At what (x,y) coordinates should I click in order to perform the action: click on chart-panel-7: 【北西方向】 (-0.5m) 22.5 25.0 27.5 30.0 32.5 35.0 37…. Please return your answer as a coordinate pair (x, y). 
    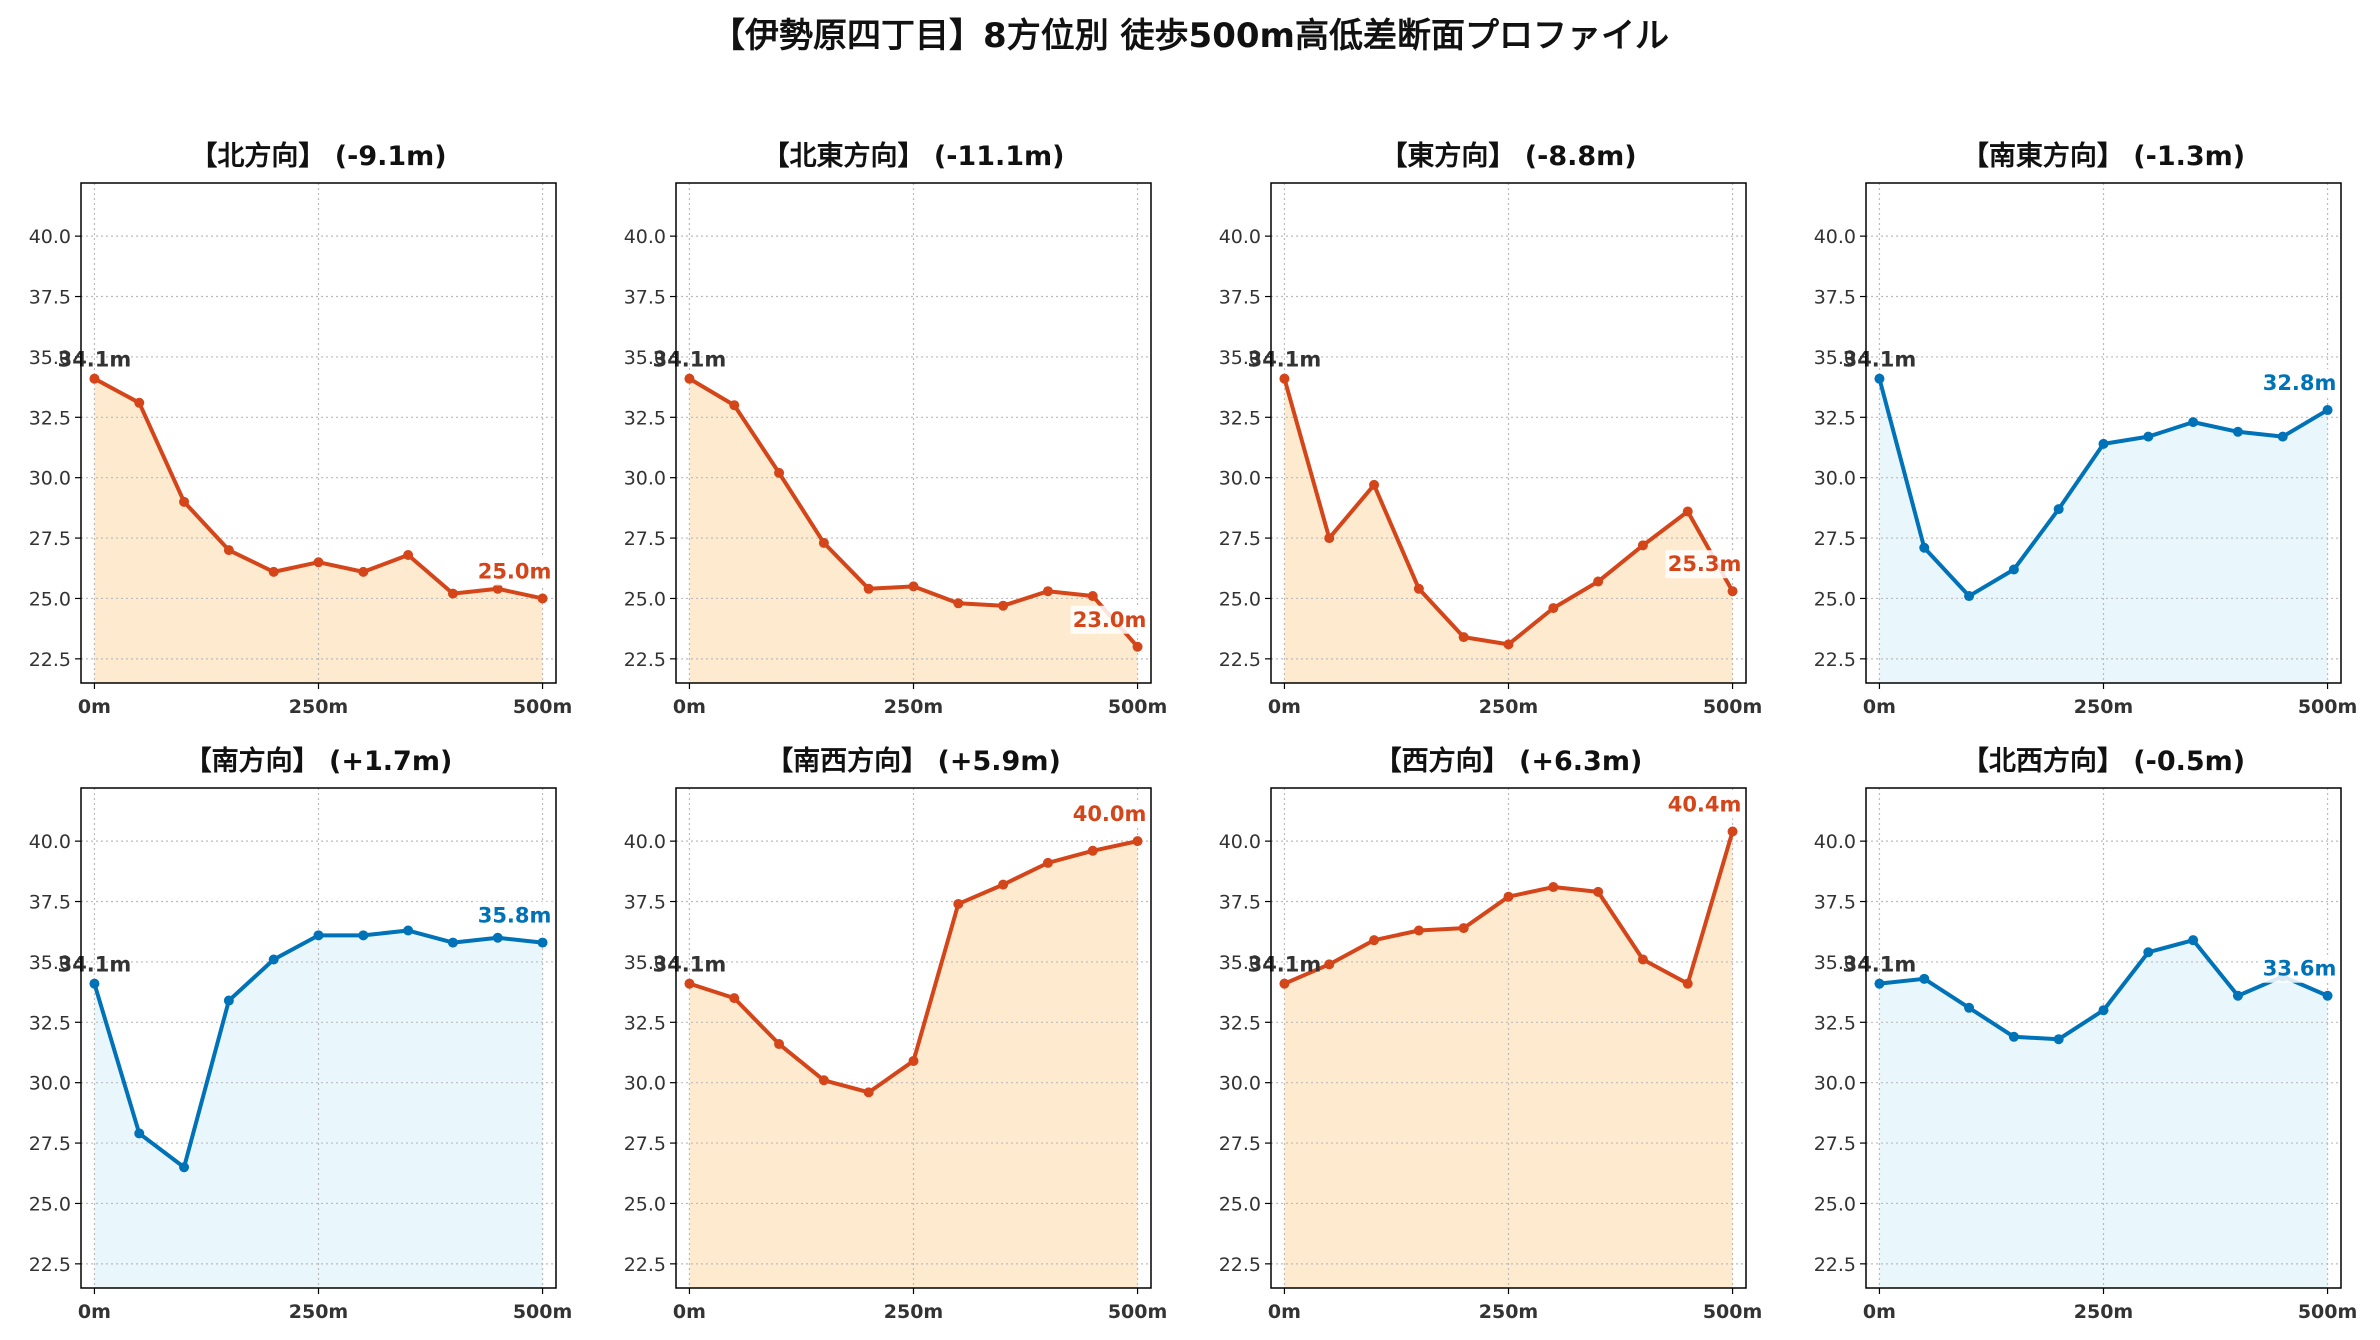
    Looking at the image, I should click on (2086, 1034).